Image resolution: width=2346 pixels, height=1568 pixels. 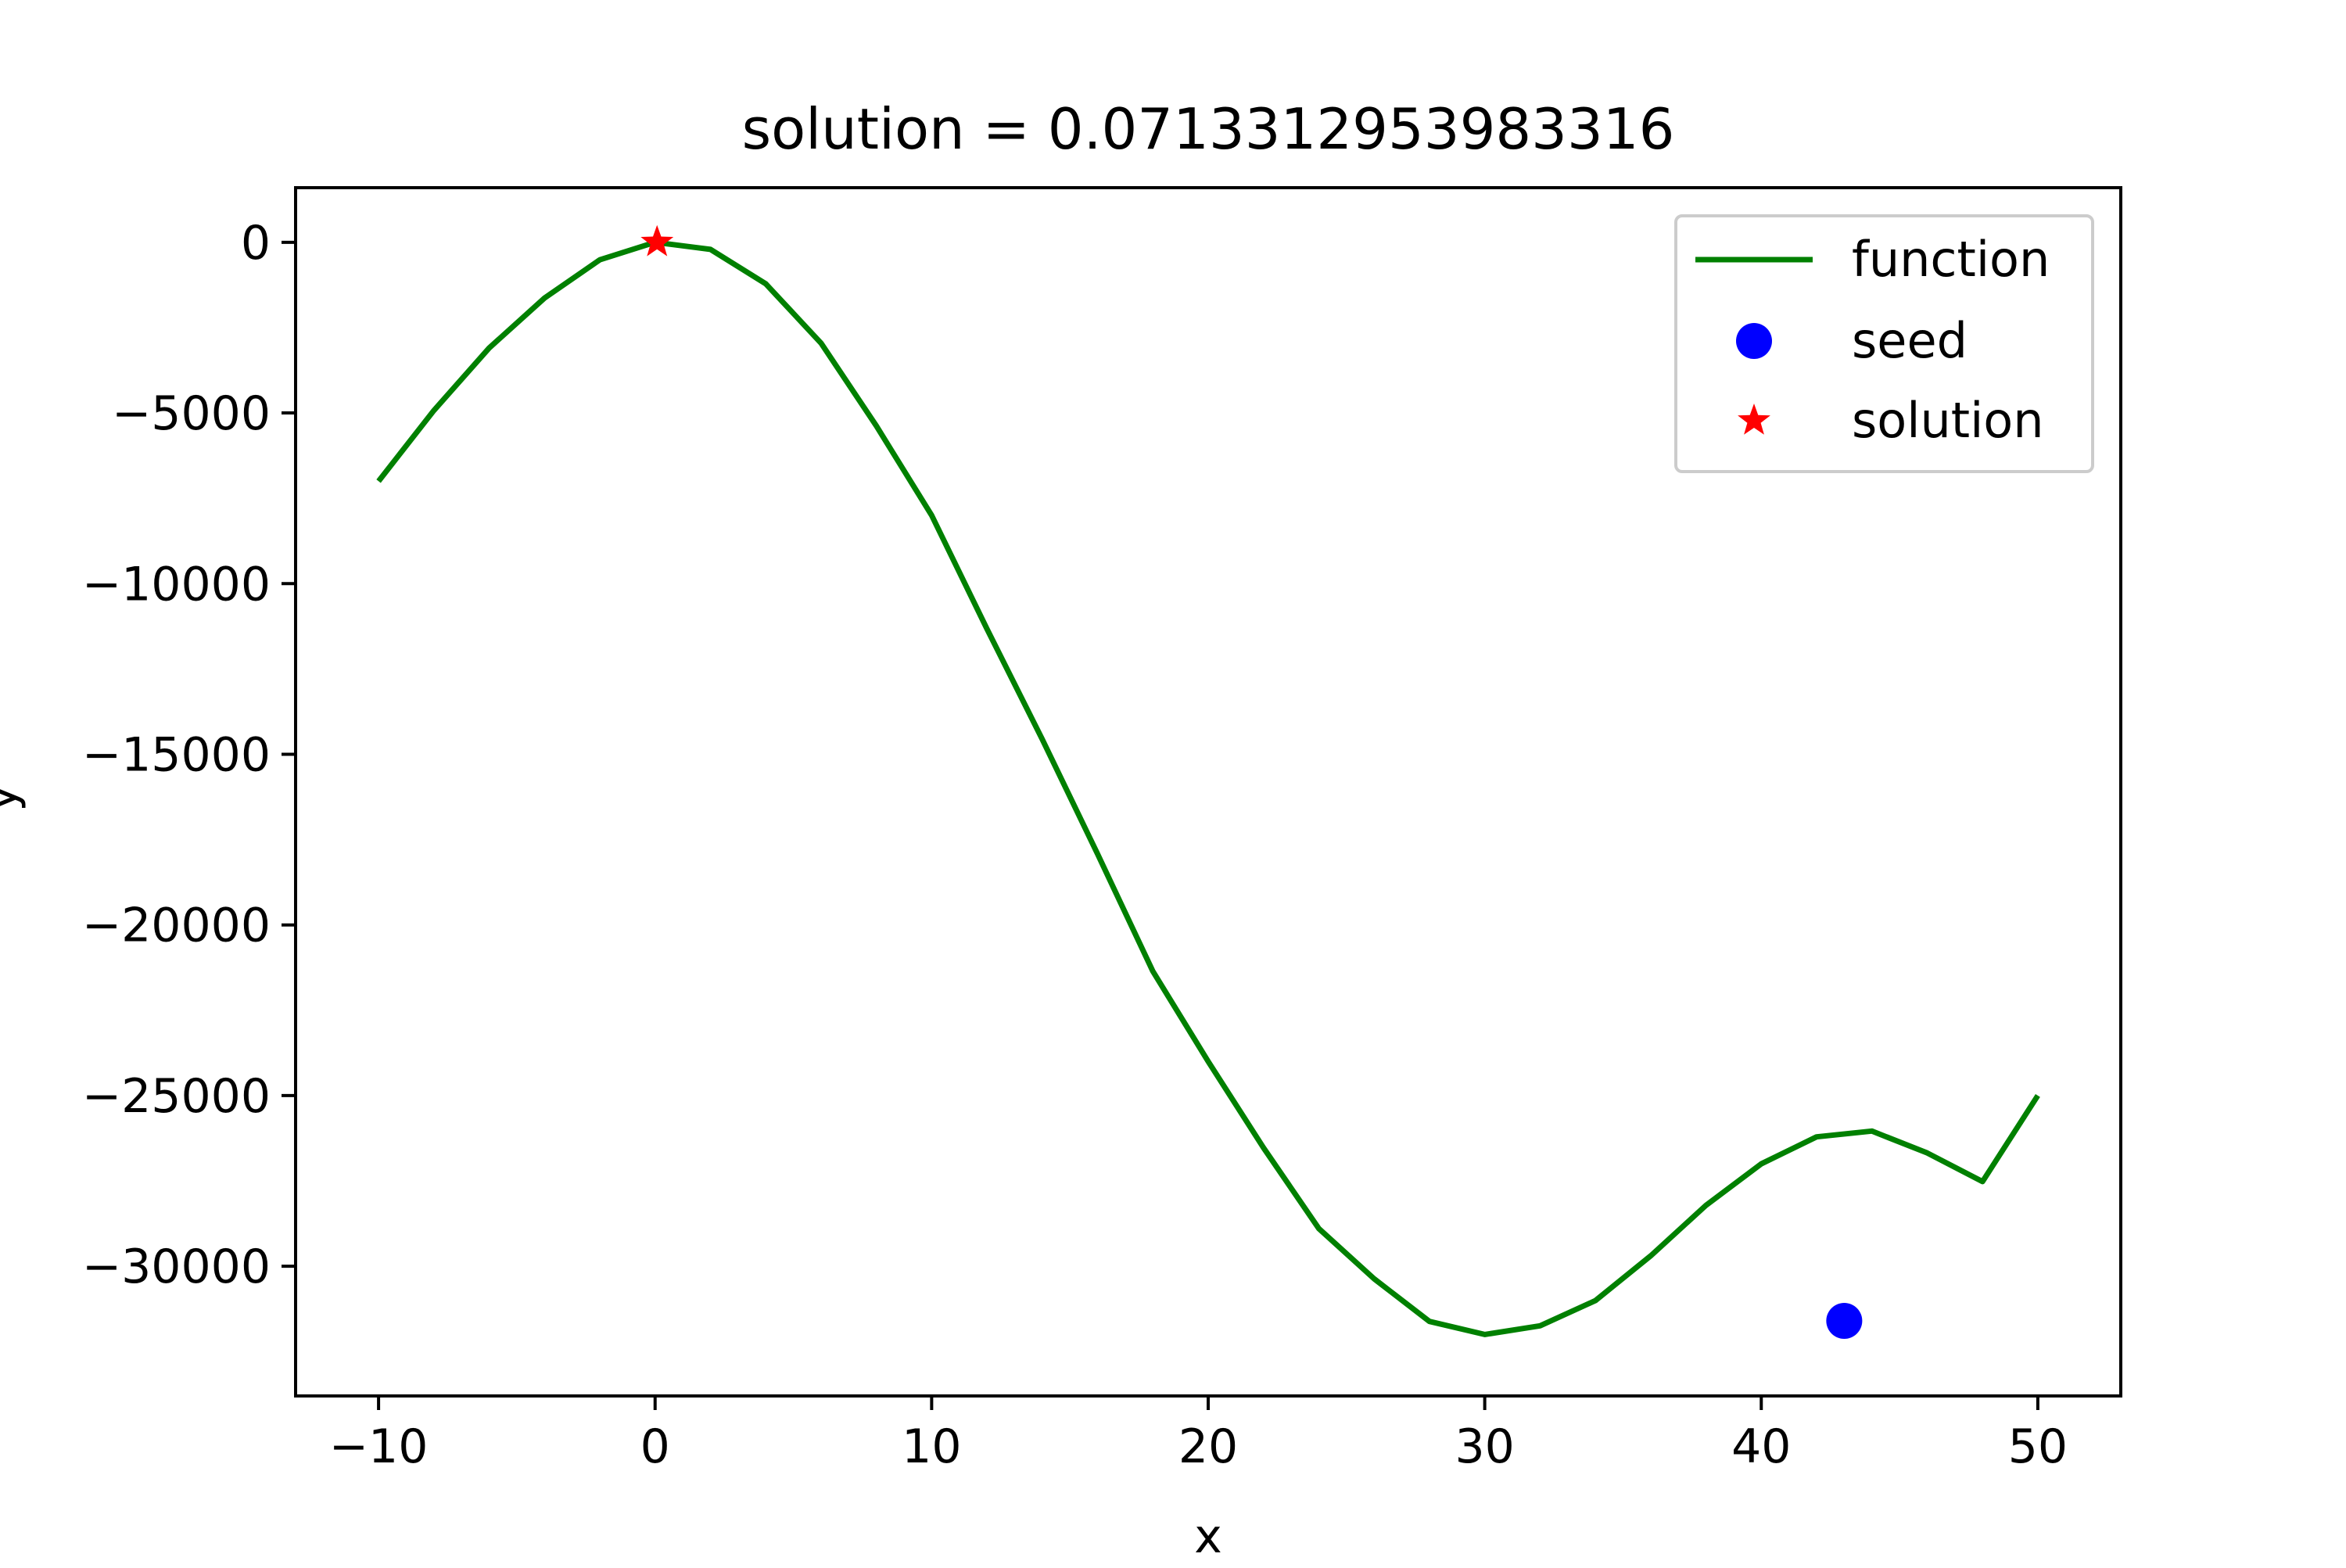 I want to click on marker-seed, so click(x=1844, y=1320).